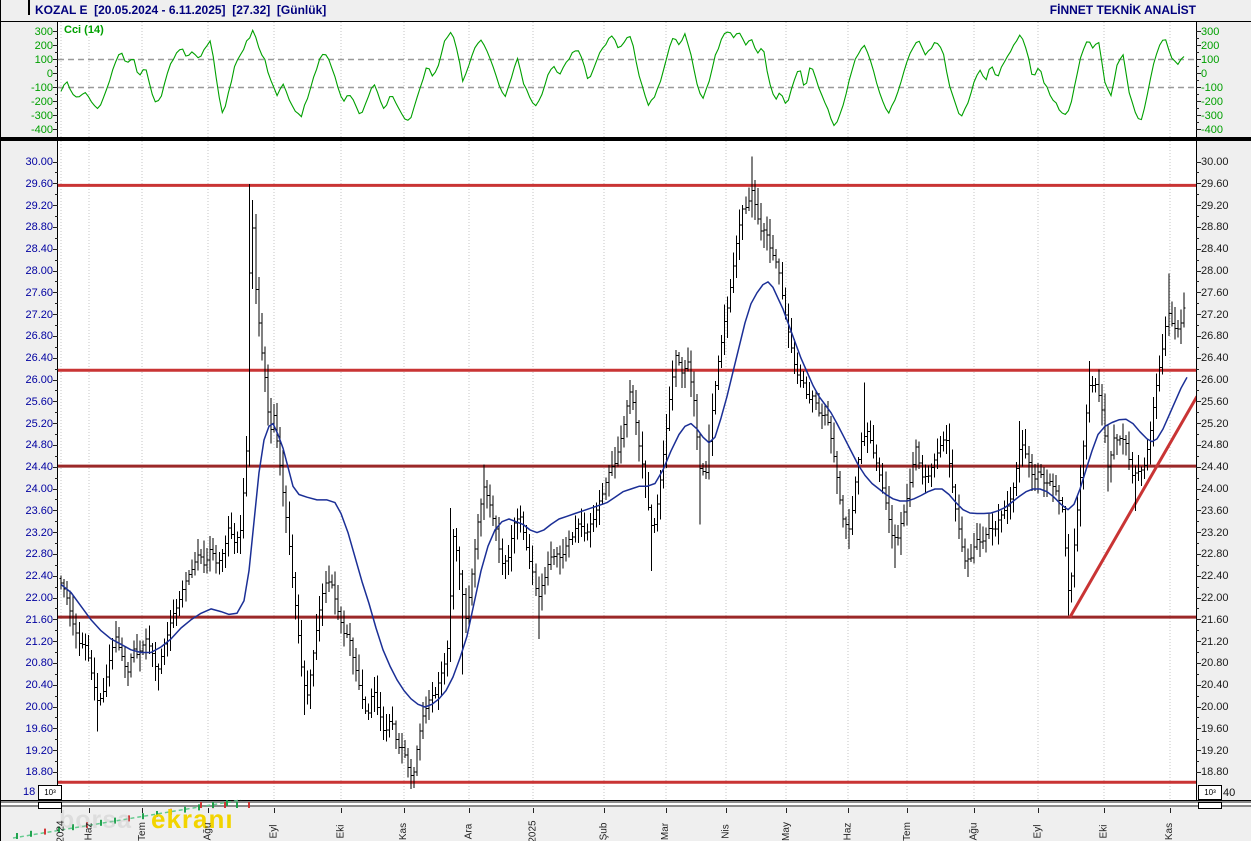 The height and width of the screenshot is (841, 1251). Describe the element at coordinates (57, 411) in the screenshot. I see `plot-left-border` at that location.